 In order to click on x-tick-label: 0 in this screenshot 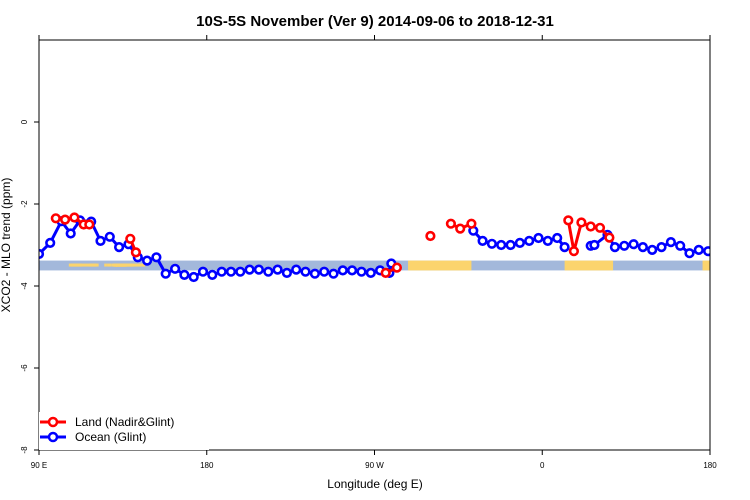, I will do `click(542, 465)`.